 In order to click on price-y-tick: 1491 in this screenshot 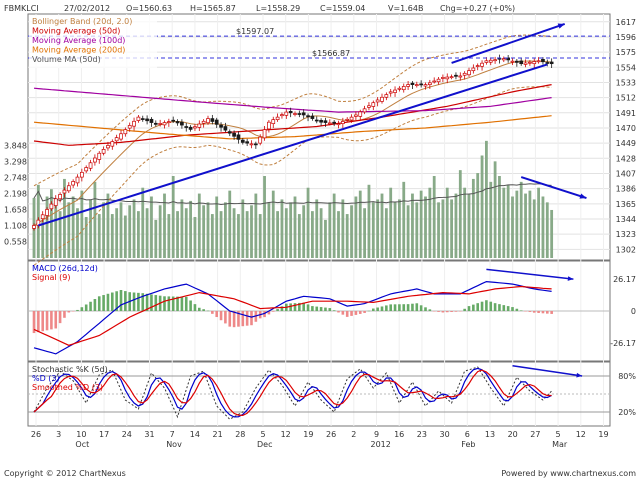, I will do `click(626, 113)`.